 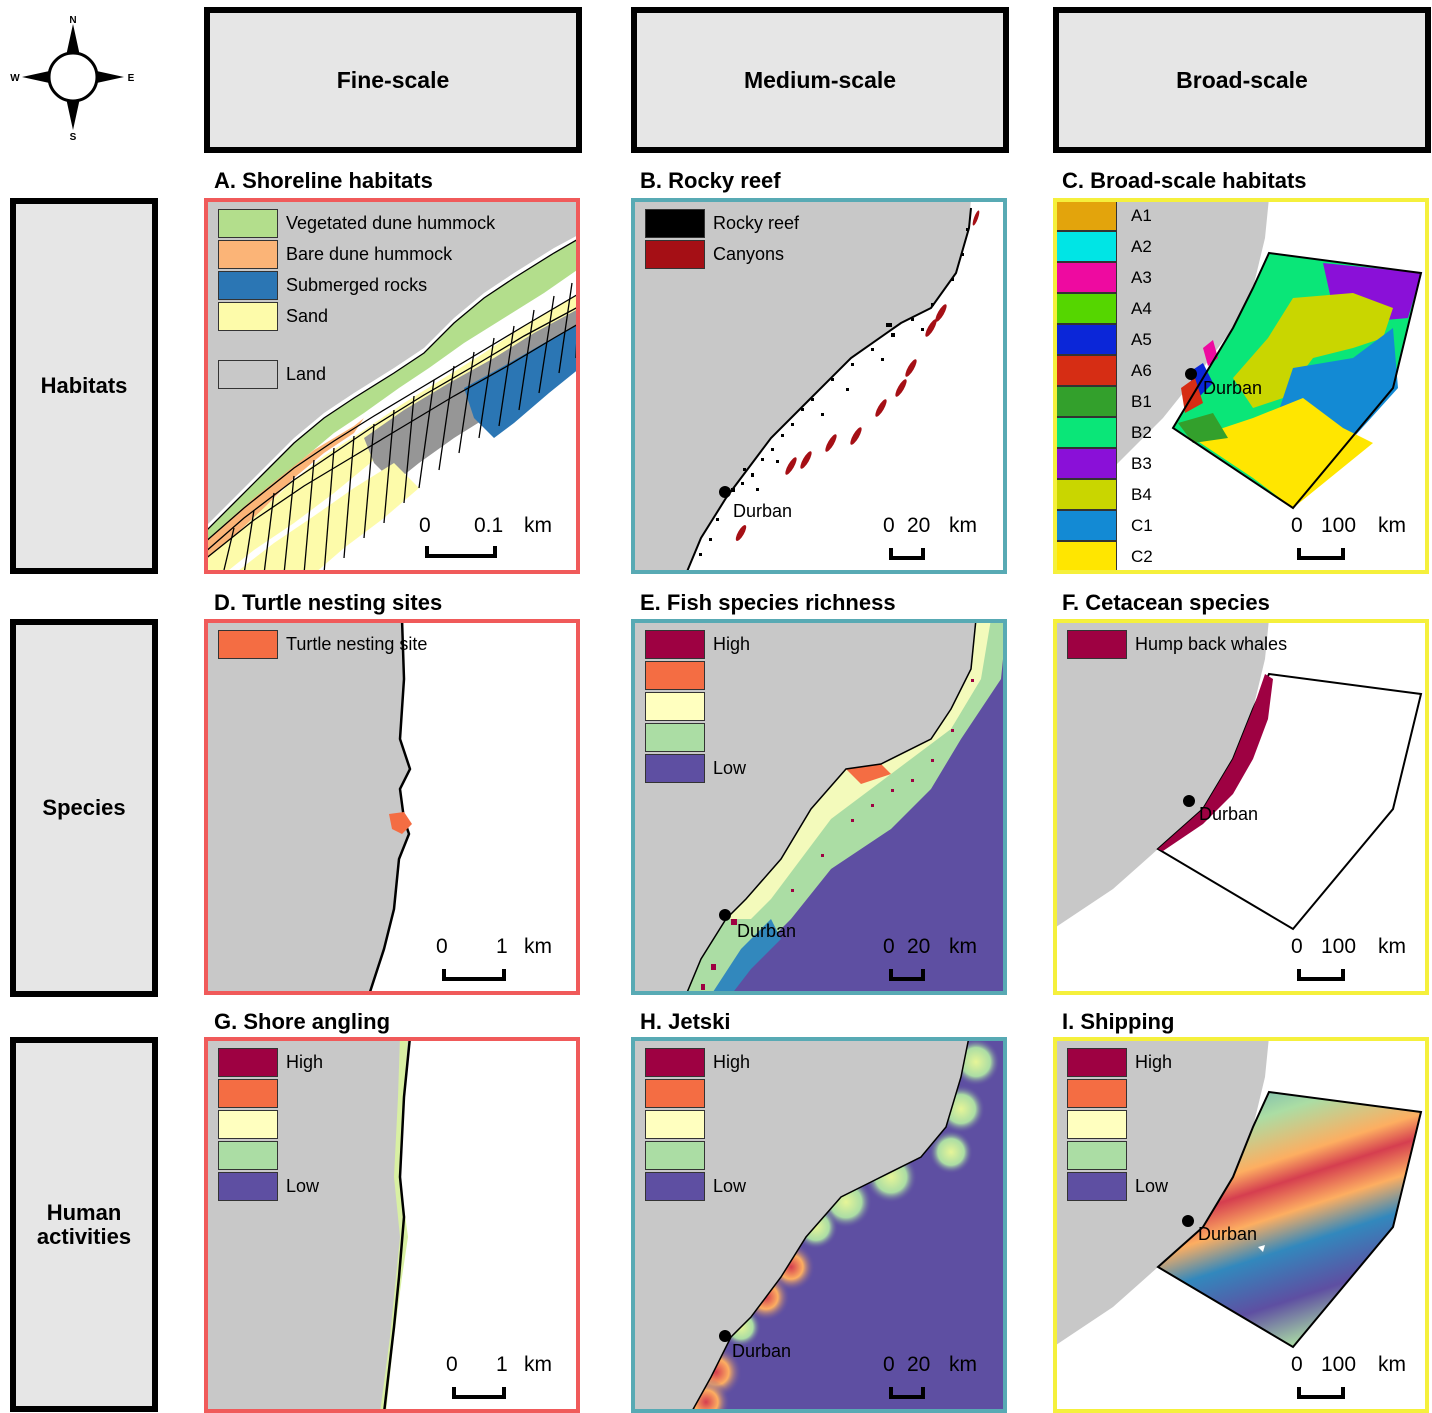 What do you see at coordinates (72, 78) in the screenshot?
I see `compass-rose-icon: N S W E` at bounding box center [72, 78].